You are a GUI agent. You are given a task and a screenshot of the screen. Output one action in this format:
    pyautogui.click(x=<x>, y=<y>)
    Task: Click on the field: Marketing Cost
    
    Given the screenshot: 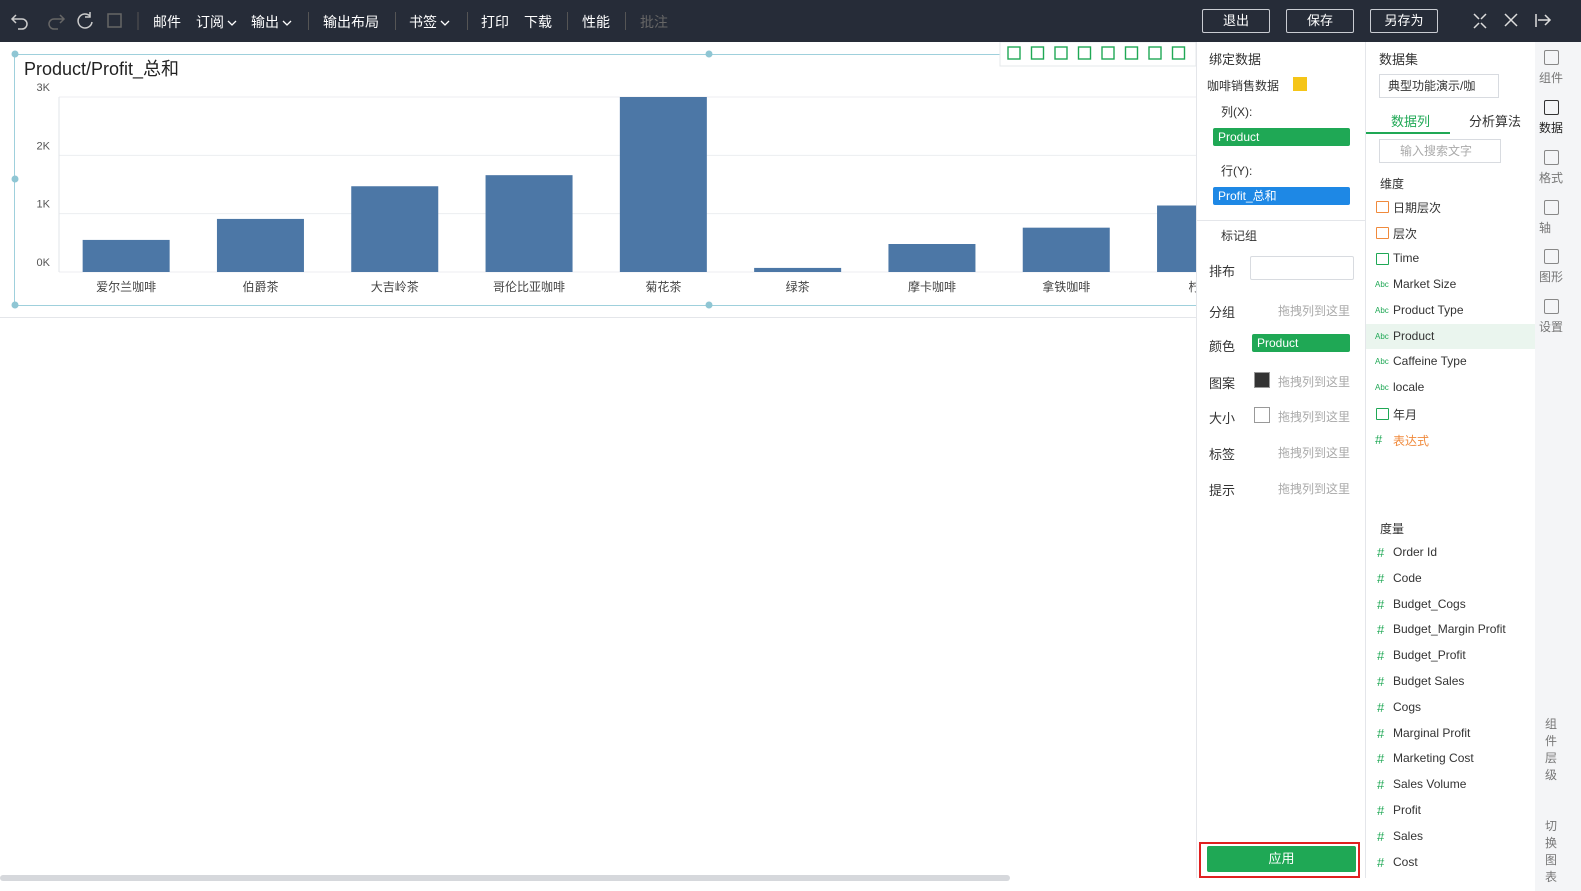 What is the action you would take?
    pyautogui.click(x=1433, y=758)
    